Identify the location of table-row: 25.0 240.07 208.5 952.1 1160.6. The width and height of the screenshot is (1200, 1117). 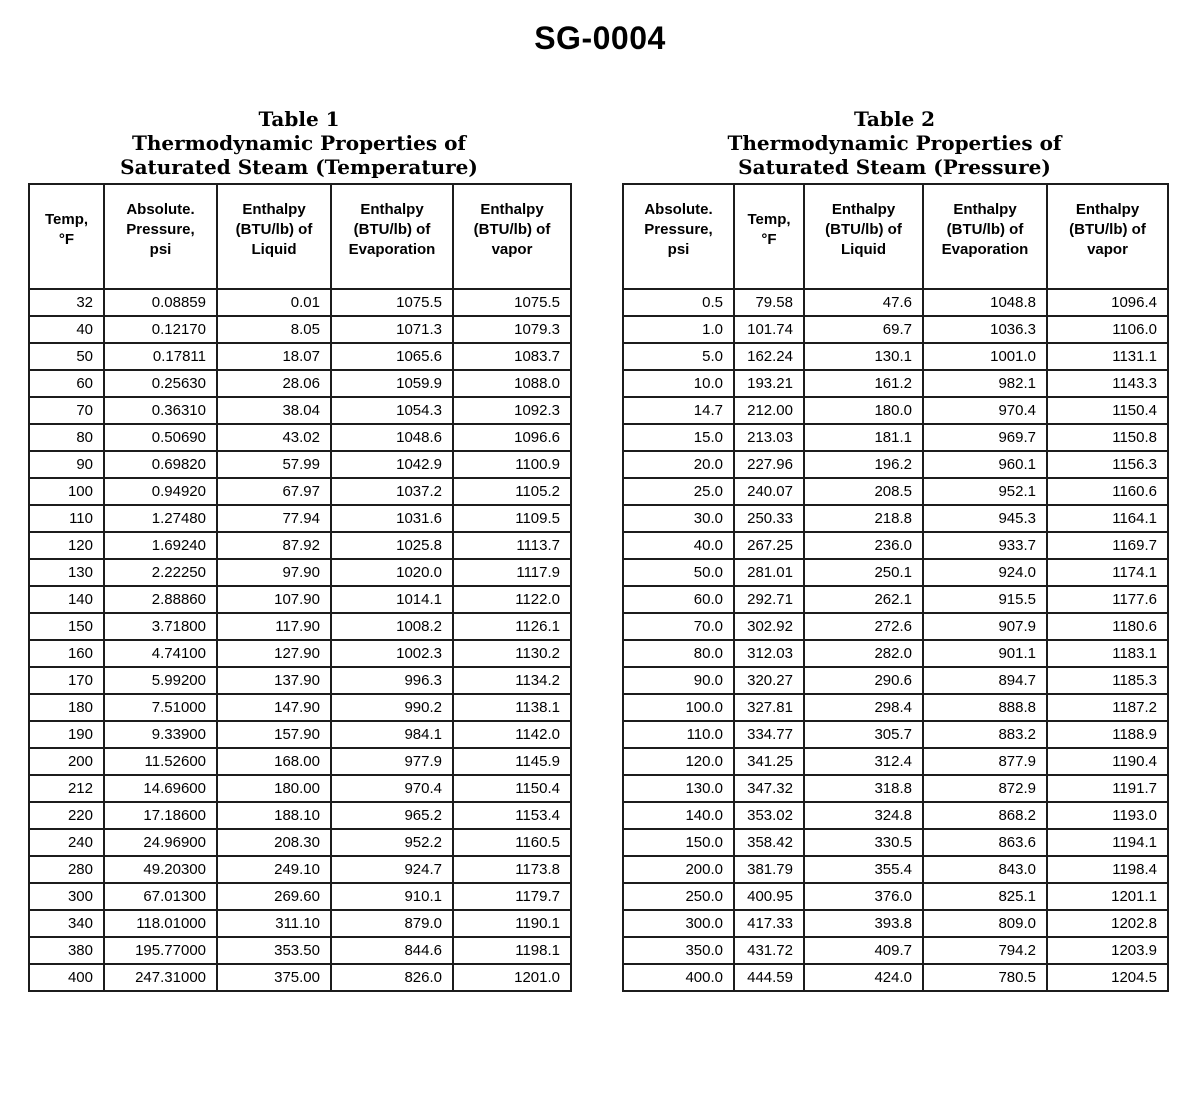
(895, 491).